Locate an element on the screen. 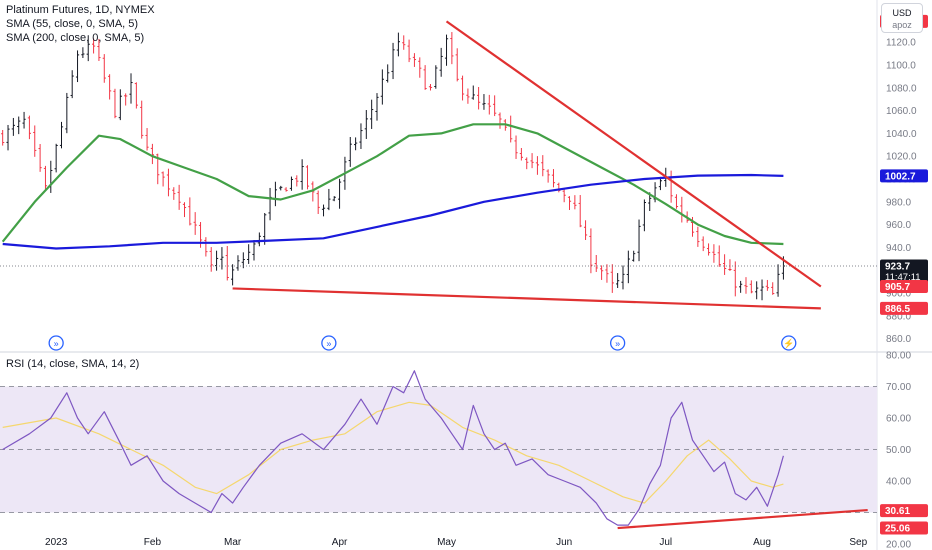 This screenshot has height=550, width=932. sma200-line is located at coordinates (393, 211).